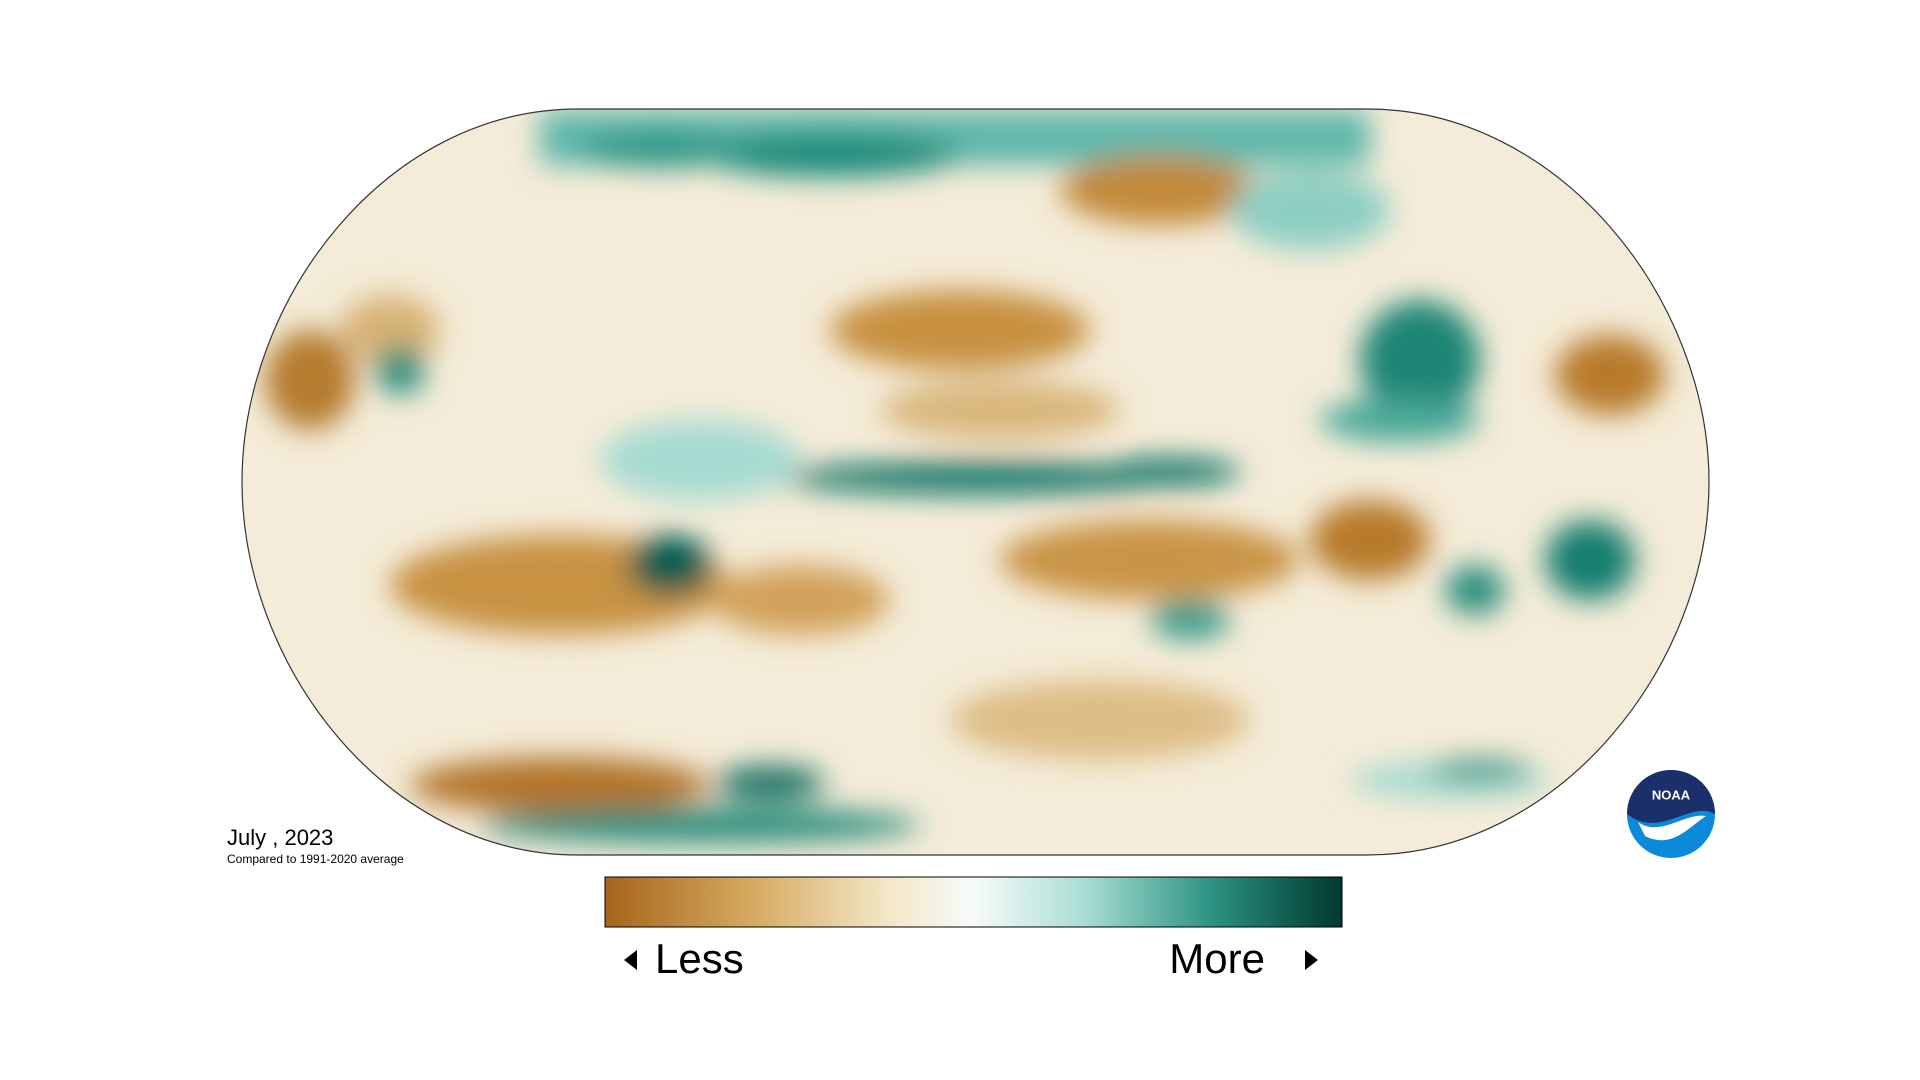 This screenshot has height=1080, width=1920. Describe the element at coordinates (973, 902) in the screenshot. I see `color-scale` at that location.